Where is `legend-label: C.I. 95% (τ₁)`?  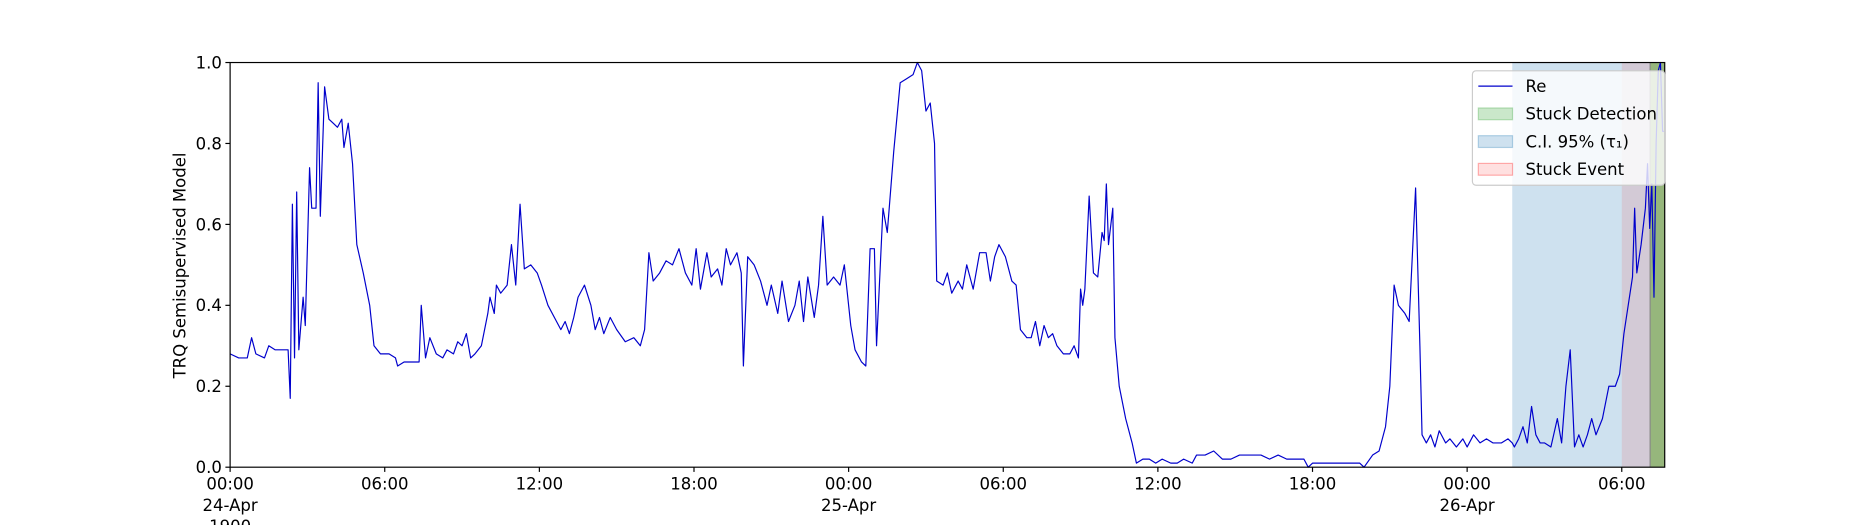
legend-label: C.I. 95% (τ₁) is located at coordinates (1577, 141).